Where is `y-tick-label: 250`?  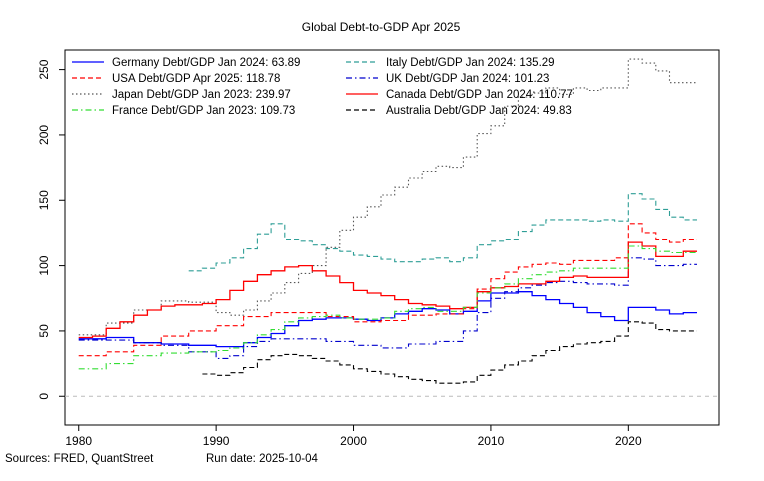
y-tick-label: 250 is located at coordinates (44, 69).